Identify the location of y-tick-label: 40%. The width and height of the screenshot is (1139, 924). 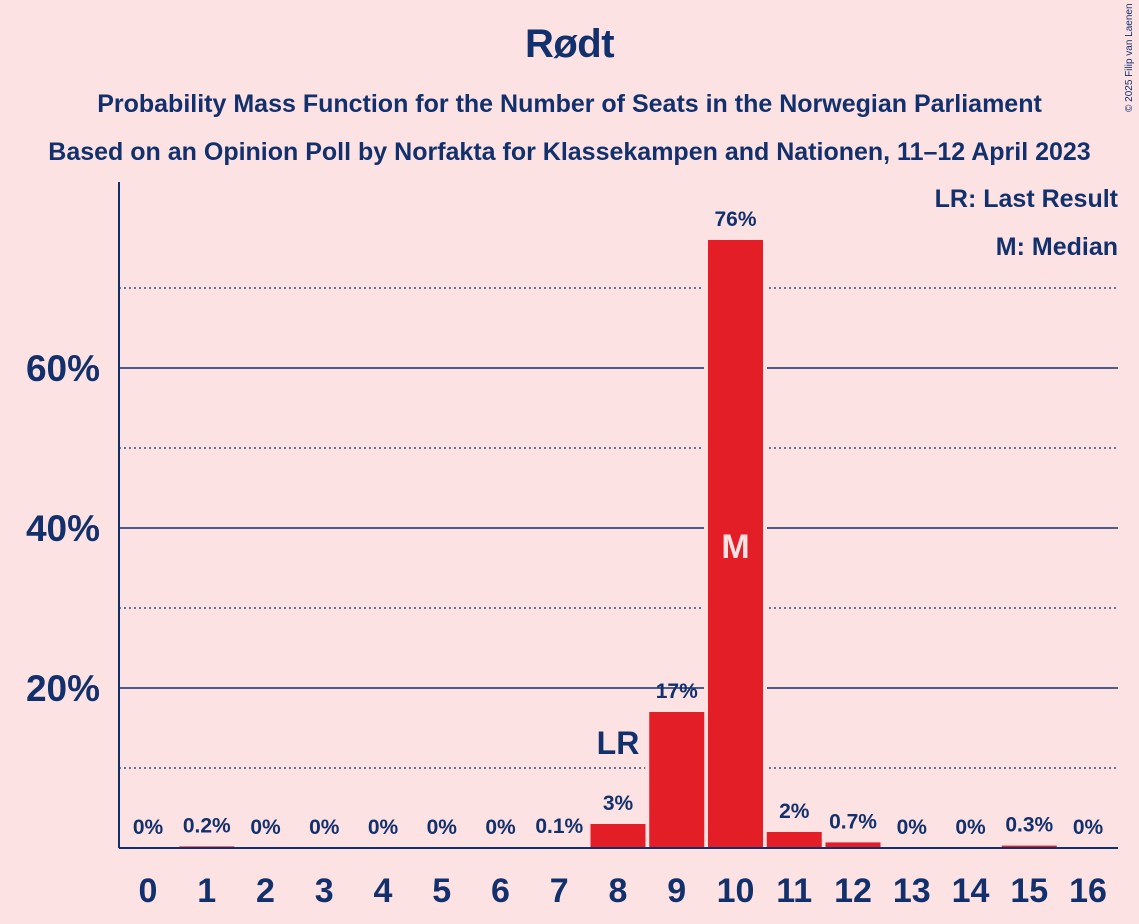
(63, 528).